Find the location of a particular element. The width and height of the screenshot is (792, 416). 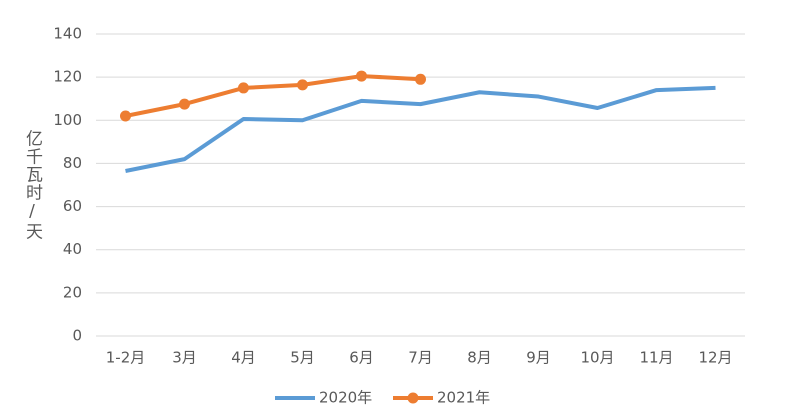

x-tick-label: 11月 is located at coordinates (656, 358).